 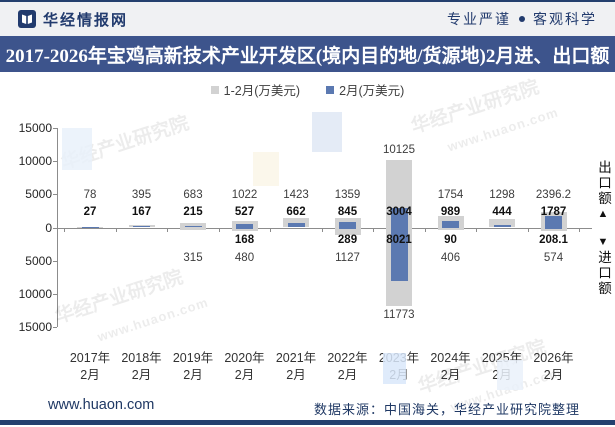 I want to click on brand-name: 华经情报网, so click(x=86, y=20).